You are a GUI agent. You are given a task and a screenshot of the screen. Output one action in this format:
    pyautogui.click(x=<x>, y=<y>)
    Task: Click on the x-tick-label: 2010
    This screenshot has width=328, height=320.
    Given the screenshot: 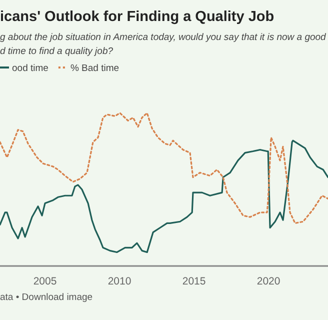 What is the action you would take?
    pyautogui.click(x=120, y=281)
    